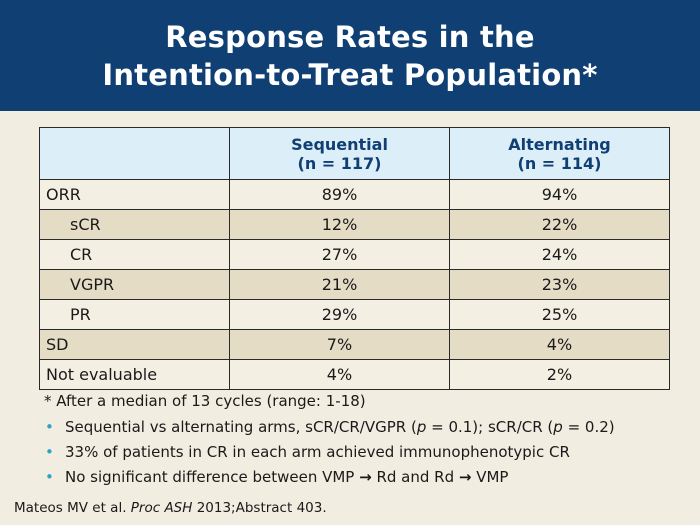  I want to click on table-row: CR 27% 24%, so click(354, 254).